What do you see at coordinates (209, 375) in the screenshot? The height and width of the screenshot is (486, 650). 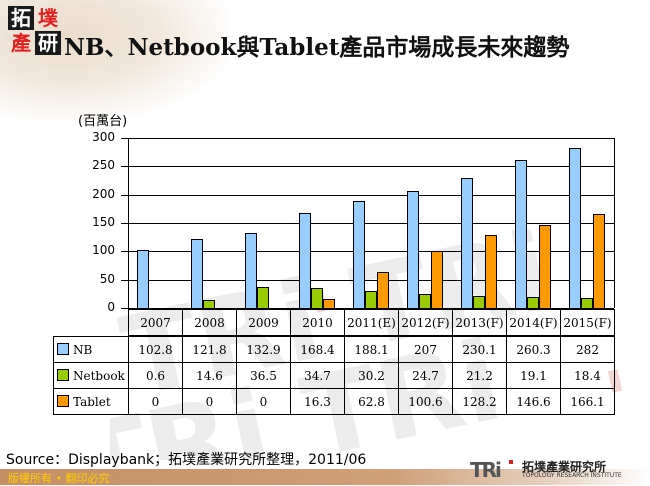 I see `table-cell: 14.6` at bounding box center [209, 375].